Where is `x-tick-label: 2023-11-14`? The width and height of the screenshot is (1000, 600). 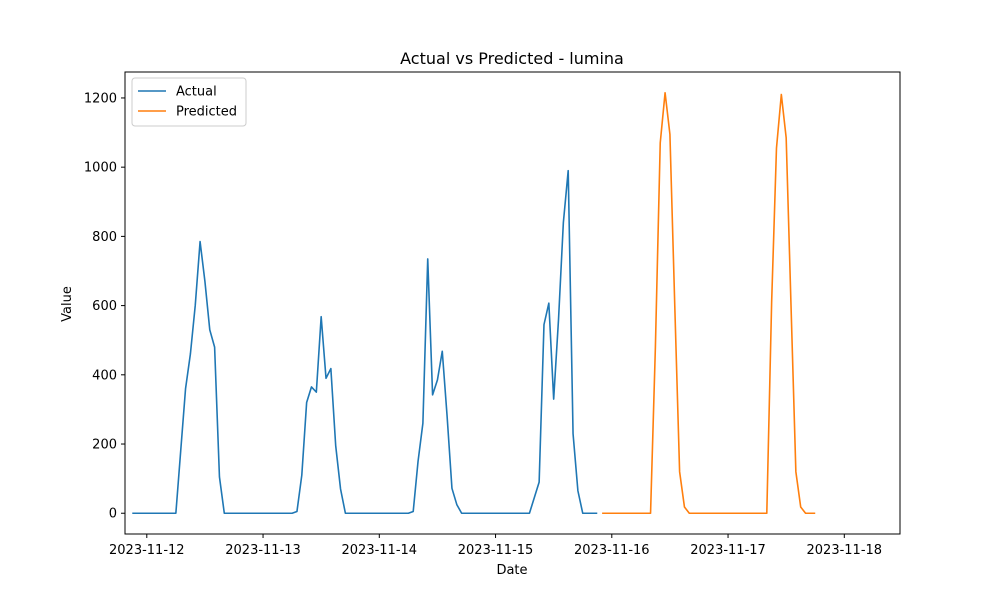 x-tick-label: 2023-11-14 is located at coordinates (380, 550).